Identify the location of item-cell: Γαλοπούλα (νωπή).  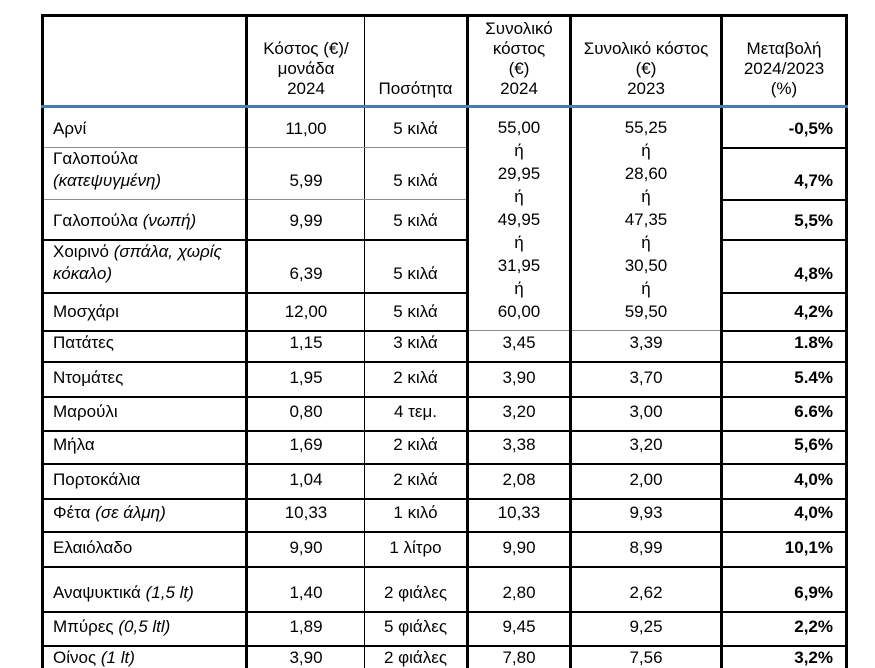
(145, 220).